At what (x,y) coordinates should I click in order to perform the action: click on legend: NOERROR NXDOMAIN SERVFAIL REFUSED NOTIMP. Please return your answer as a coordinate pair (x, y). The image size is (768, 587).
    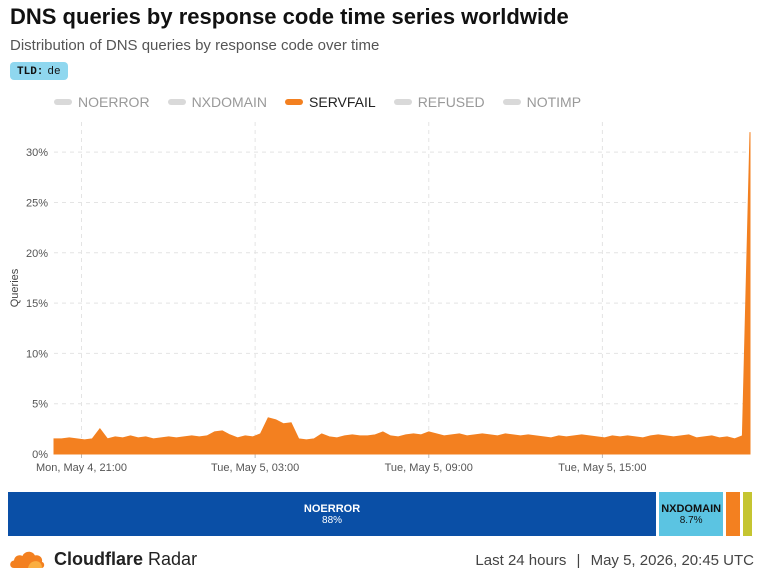
    Looking at the image, I should click on (317, 102).